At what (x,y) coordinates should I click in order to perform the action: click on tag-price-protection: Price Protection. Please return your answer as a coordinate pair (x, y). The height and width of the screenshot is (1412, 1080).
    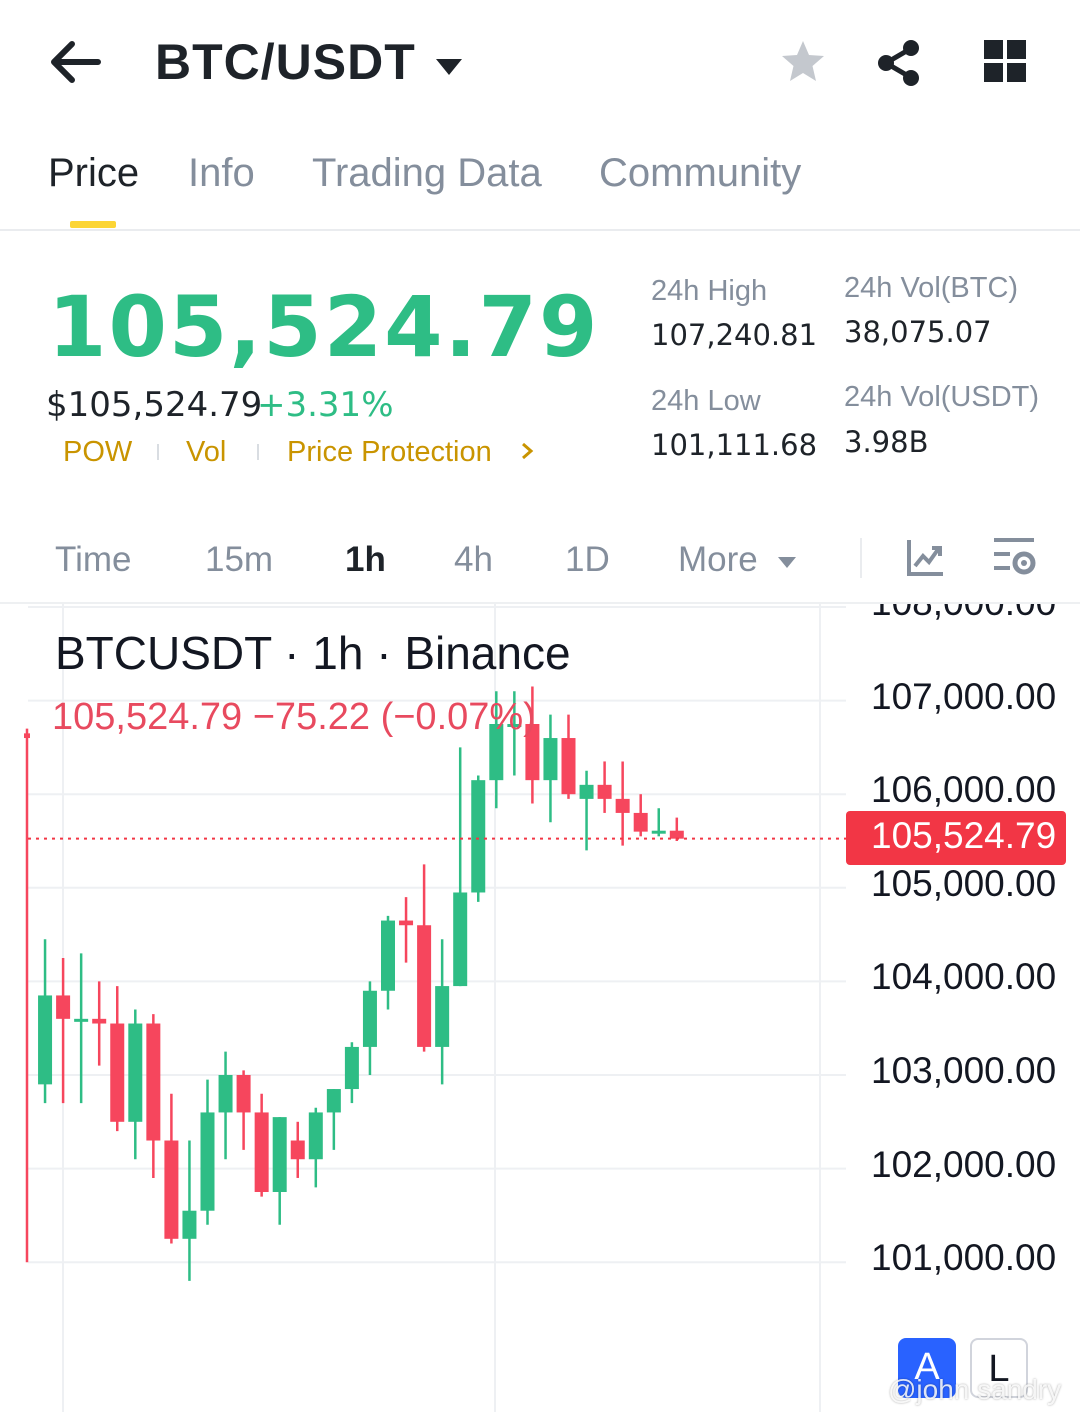
    Looking at the image, I should click on (410, 452).